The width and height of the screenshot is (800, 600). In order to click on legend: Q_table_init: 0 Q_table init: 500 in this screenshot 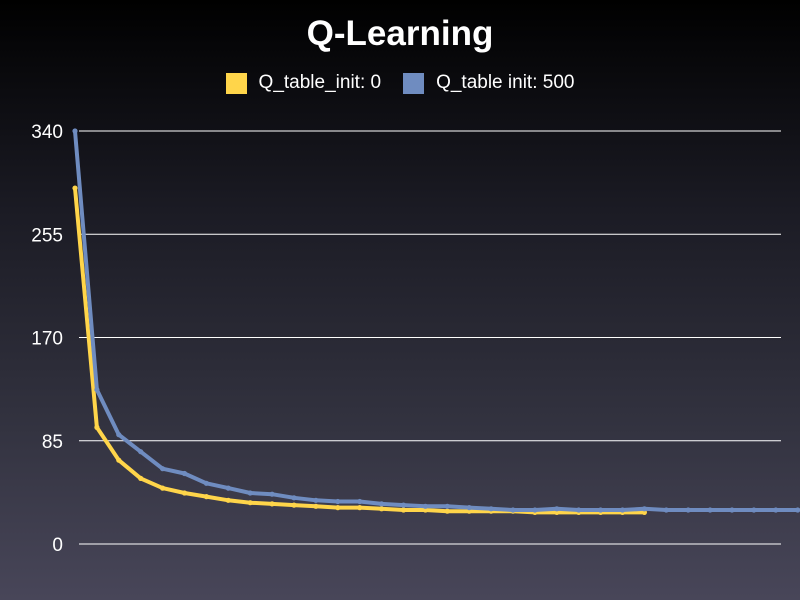, I will do `click(400, 83)`.